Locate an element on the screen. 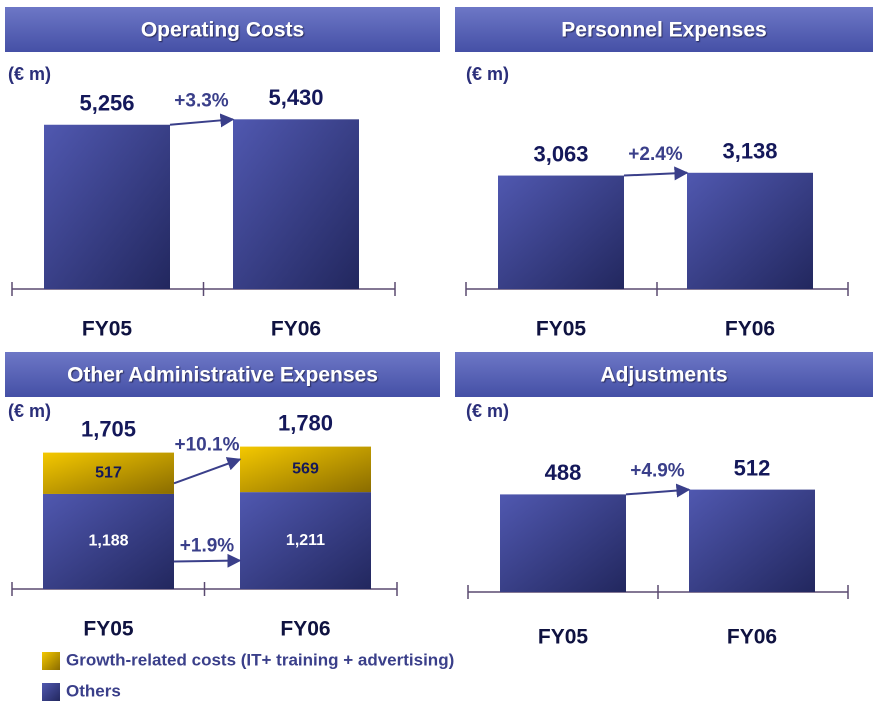 This screenshot has height=703, width=877. segment-label: 517 is located at coordinates (108, 472).